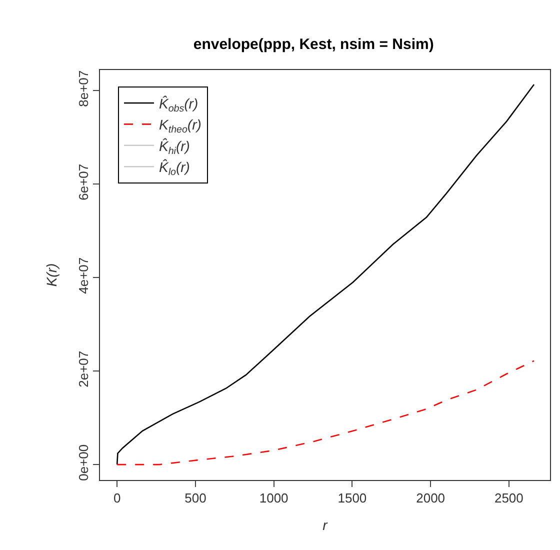 The width and height of the screenshot is (560, 550). What do you see at coordinates (83, 462) in the screenshot?
I see `y-tick-label: 0e+00` at bounding box center [83, 462].